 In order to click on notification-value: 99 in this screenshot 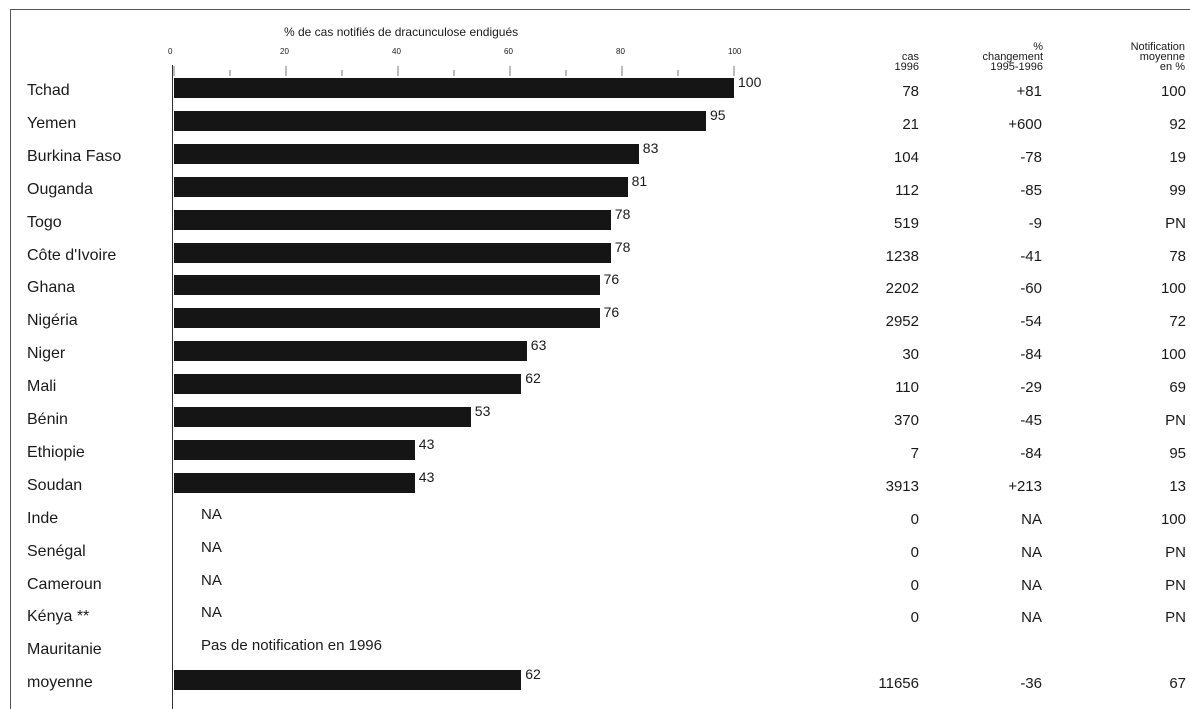, I will do `click(1177, 190)`.